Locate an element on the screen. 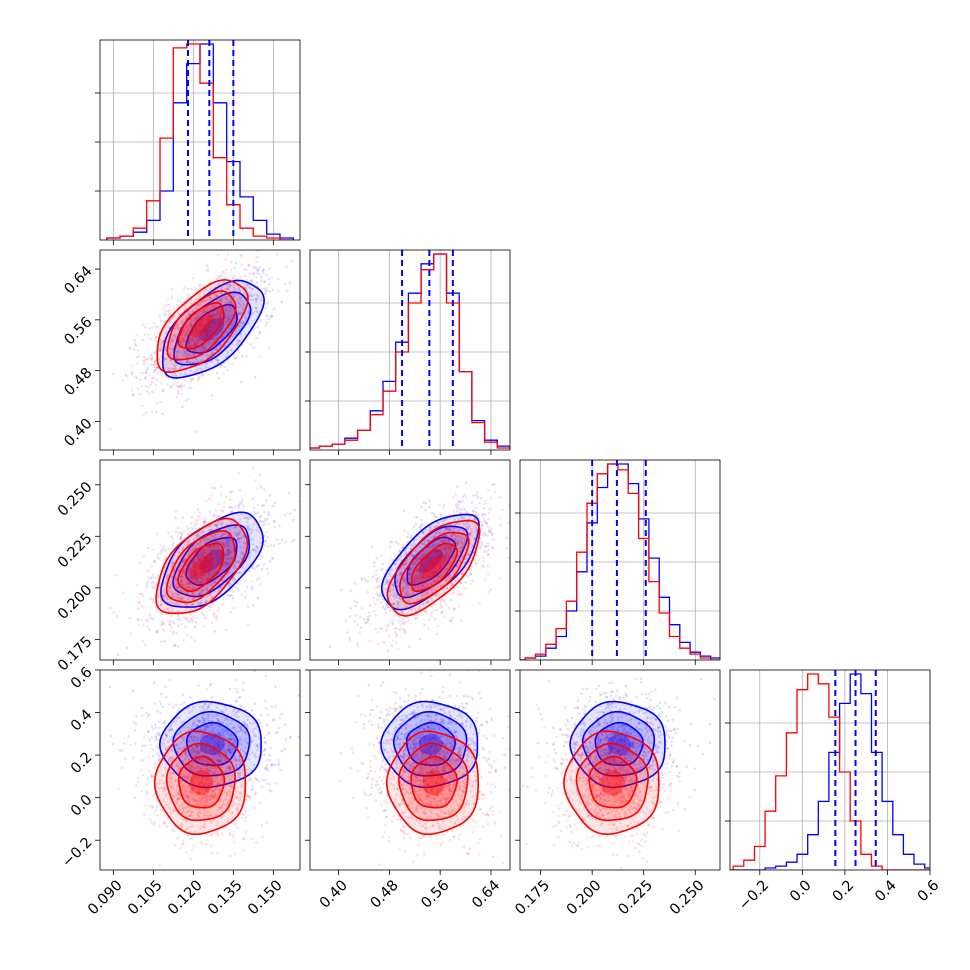 The height and width of the screenshot is (970, 970). y-tick-label: 0.64 is located at coordinates (79, 280).